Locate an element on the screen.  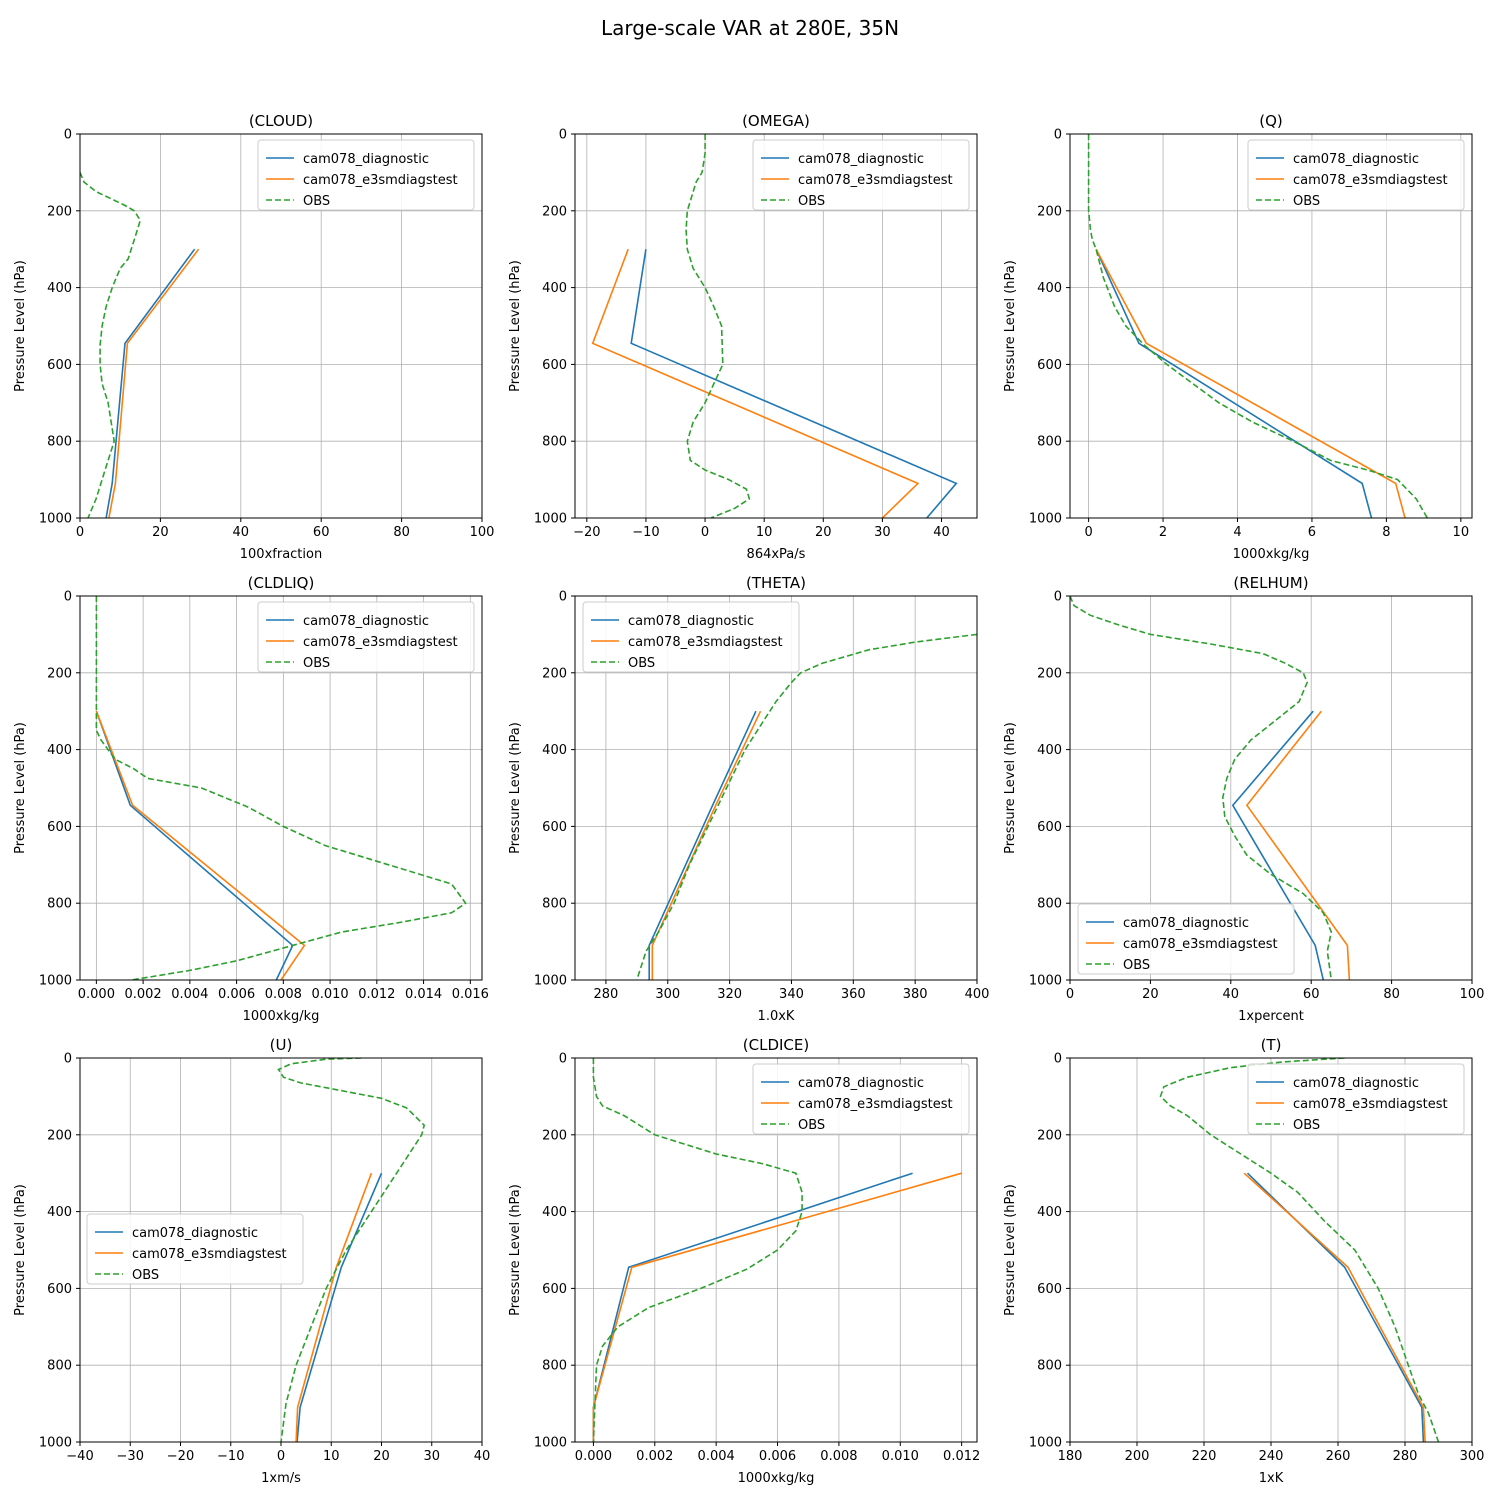
x-axis-label: 100xfraction is located at coordinates (281, 554).